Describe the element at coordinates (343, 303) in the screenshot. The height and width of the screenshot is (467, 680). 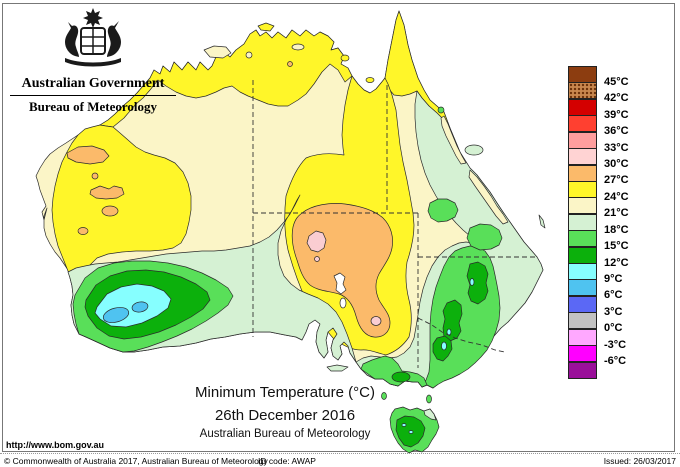
I see `lake-torrens` at that location.